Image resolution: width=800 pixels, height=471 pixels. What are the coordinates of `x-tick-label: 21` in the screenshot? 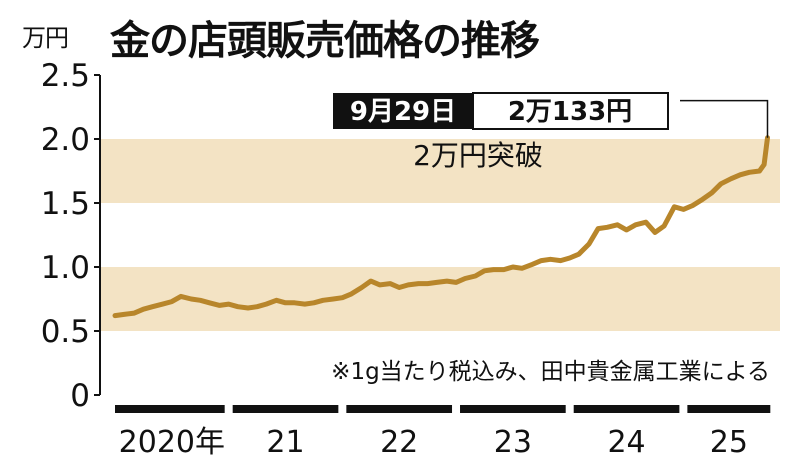 It's located at (285, 442).